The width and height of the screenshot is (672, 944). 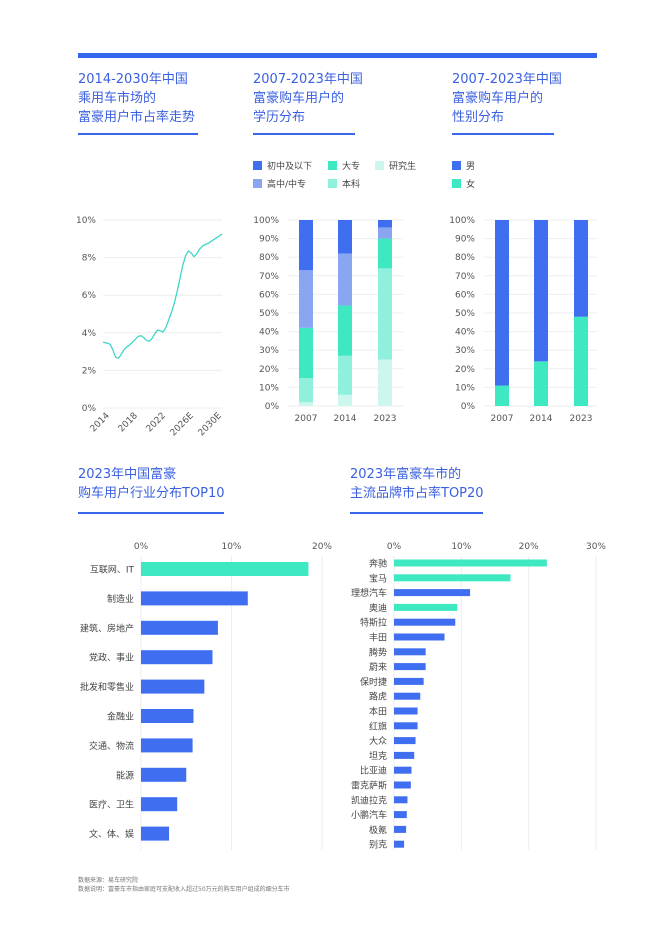 I want to click on line-chart-y-tick-label: 0%, so click(x=89, y=409).